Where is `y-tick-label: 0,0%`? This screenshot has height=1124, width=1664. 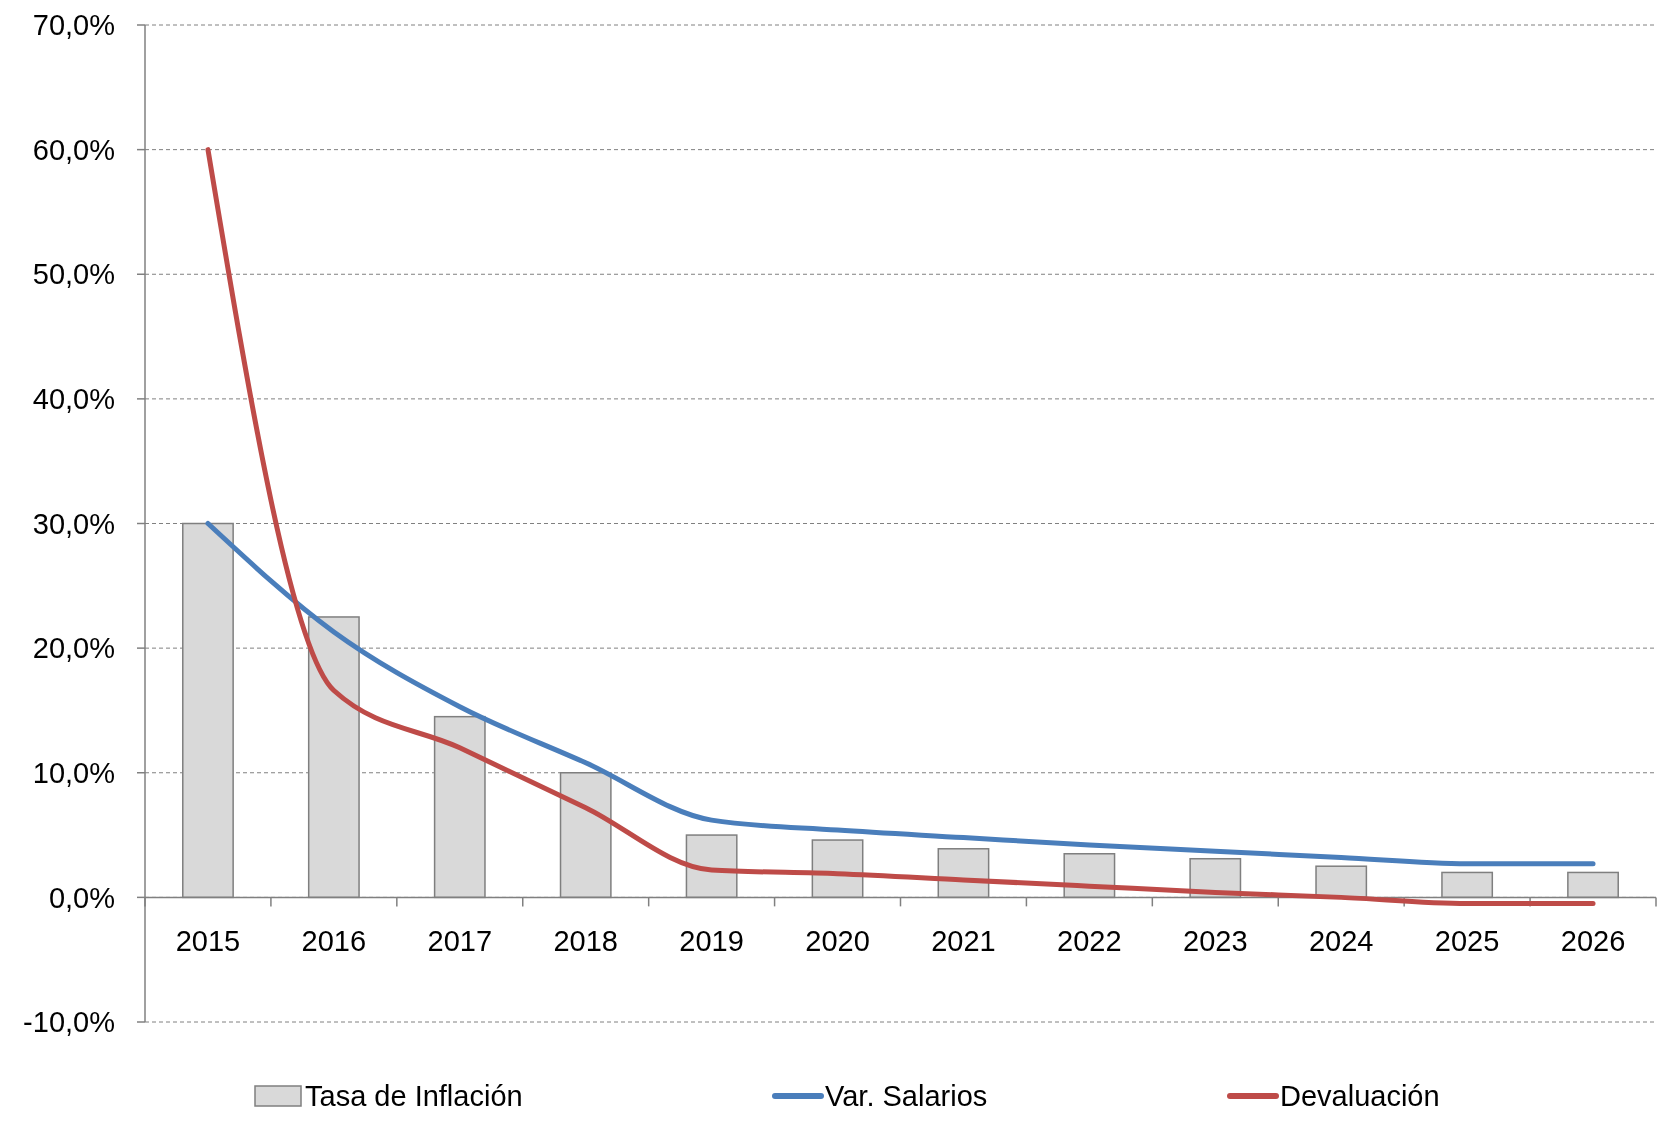 y-tick-label: 0,0% is located at coordinates (81, 897).